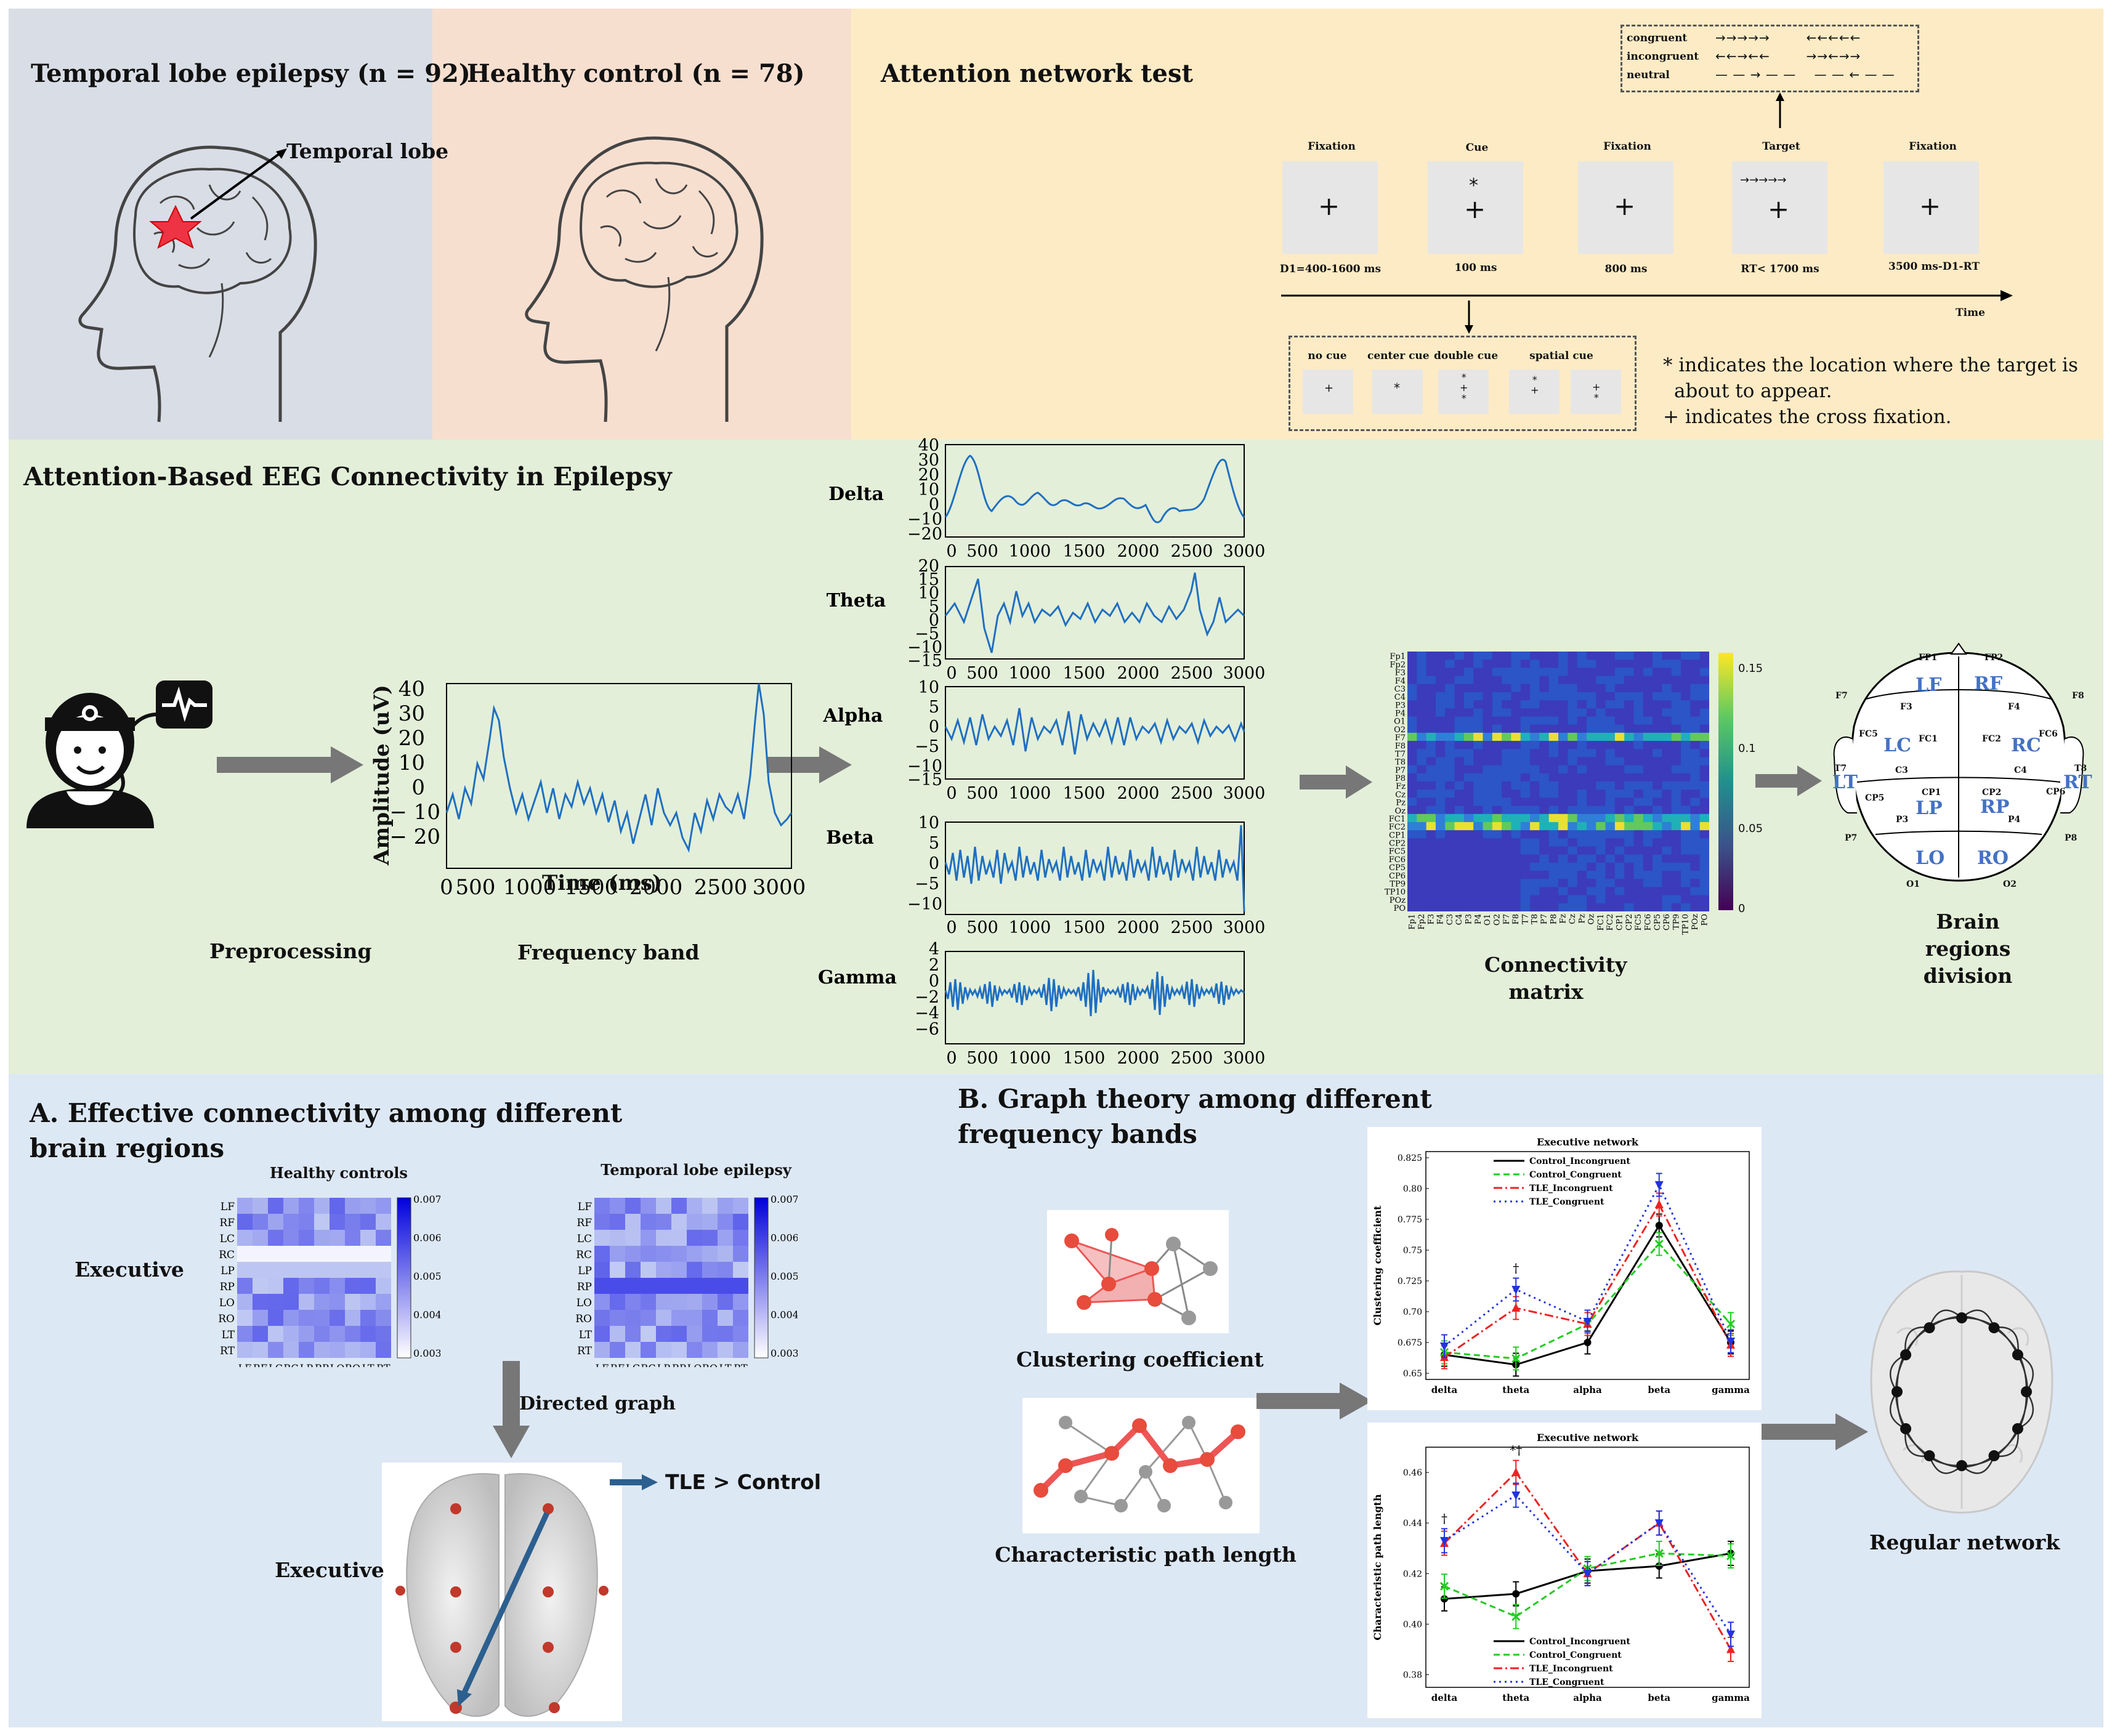 This screenshot has width=2112, height=1736. Describe the element at coordinates (743, 1482) in the screenshot. I see `tle-gt-control-label: TLE > Control` at that location.